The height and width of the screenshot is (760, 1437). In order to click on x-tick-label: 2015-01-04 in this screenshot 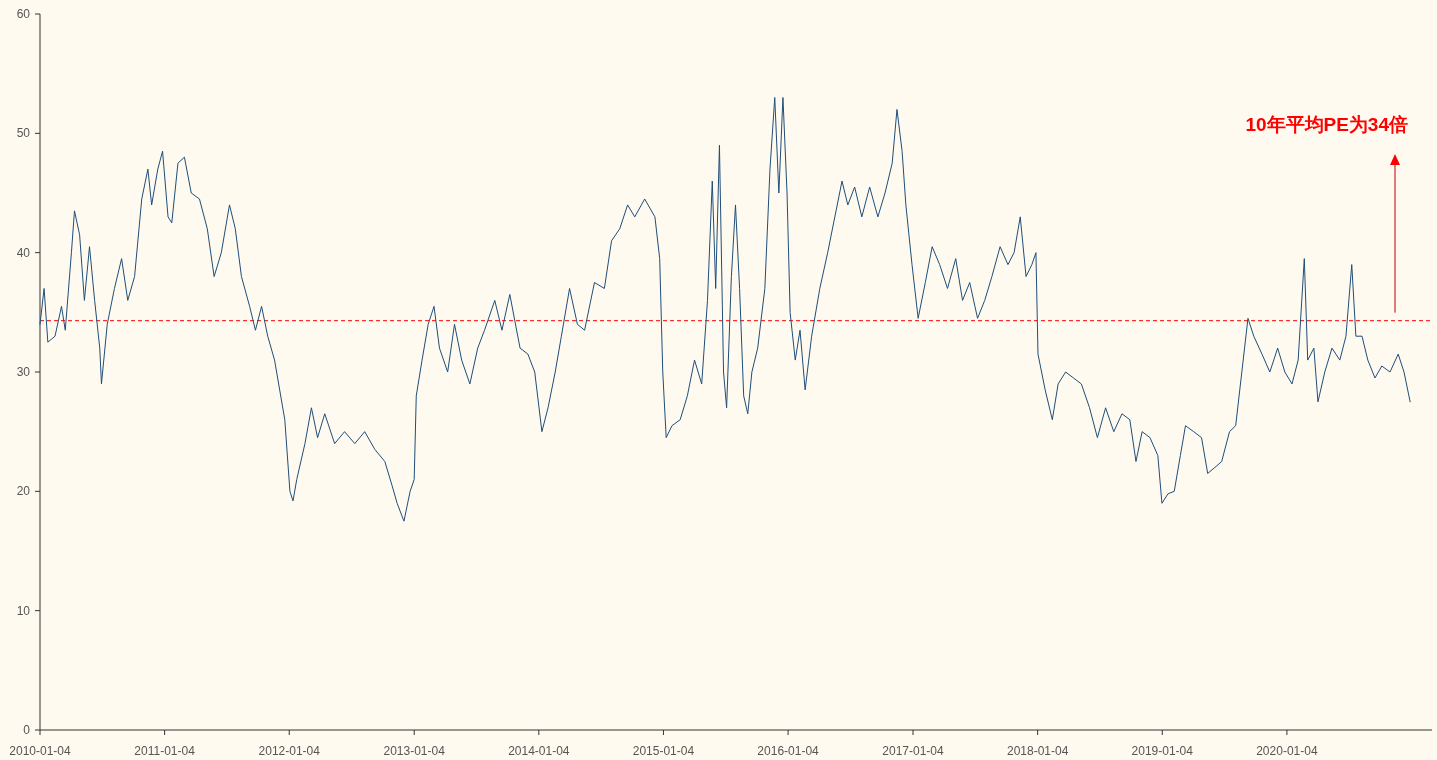, I will do `click(663, 751)`.